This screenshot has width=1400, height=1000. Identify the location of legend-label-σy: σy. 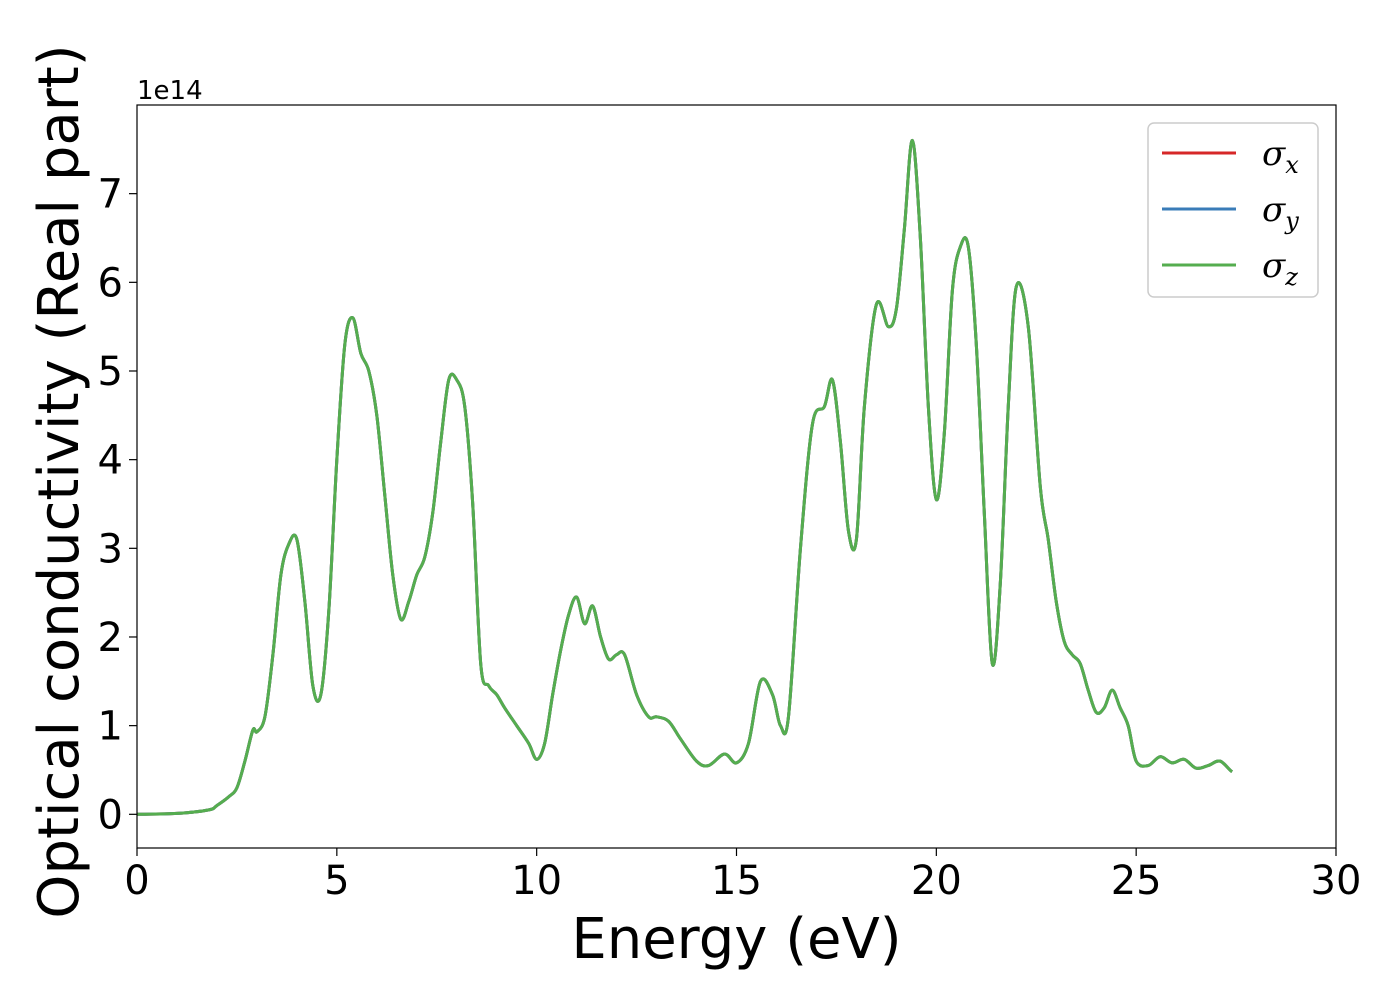
(1280, 212).